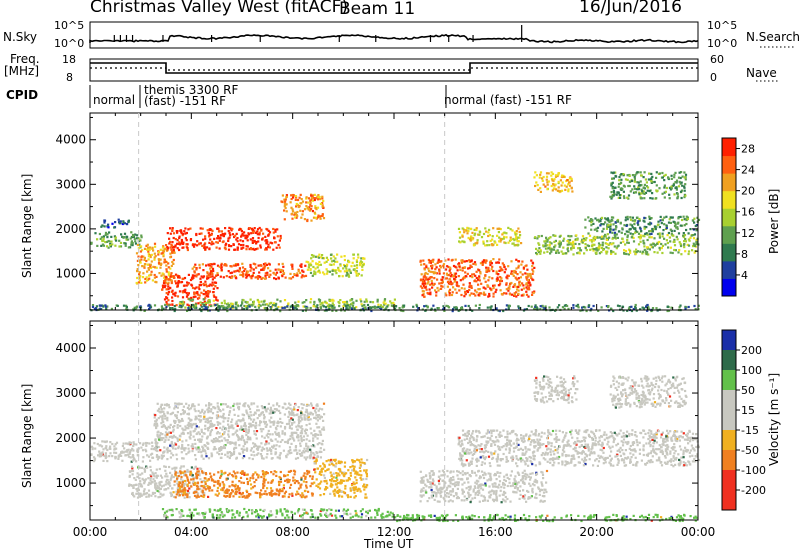 Image resolution: width=800 pixels, height=554 pixels. What do you see at coordinates (750, 450) in the screenshot?
I see `colorbar-tick-label: -50` at bounding box center [750, 450].